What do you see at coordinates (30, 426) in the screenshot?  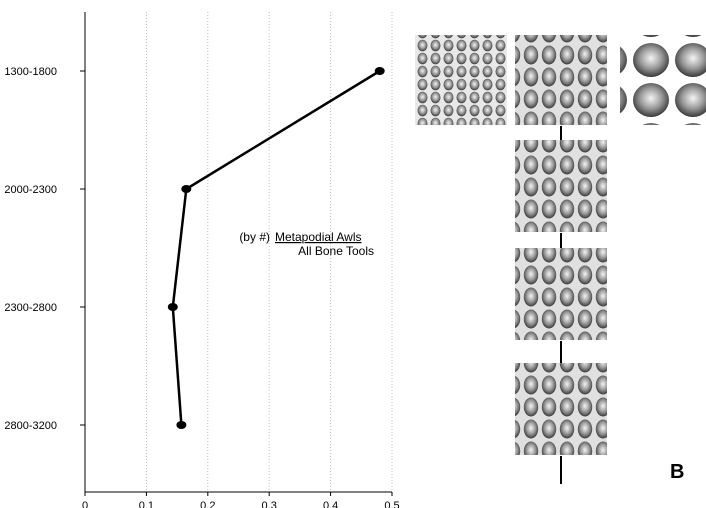 I see `y-tick-label: 2800-3200` at bounding box center [30, 426].